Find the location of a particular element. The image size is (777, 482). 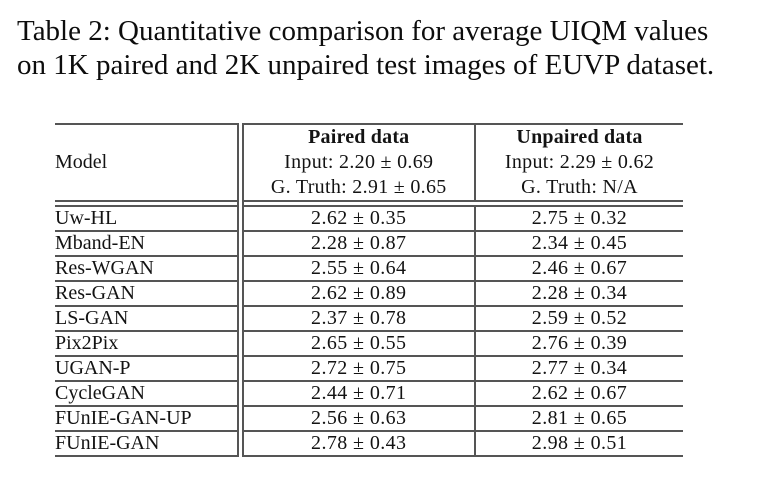

model-cell: Res-GAN is located at coordinates (149, 293).